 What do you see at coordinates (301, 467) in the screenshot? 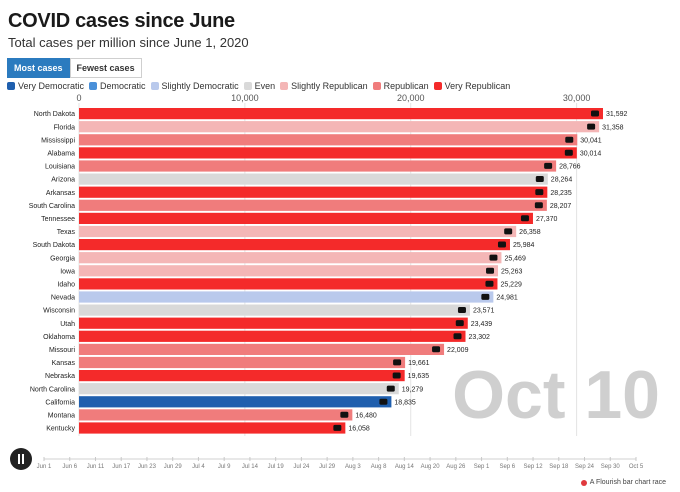
I see `timeline-label: Jul 24` at bounding box center [301, 467].